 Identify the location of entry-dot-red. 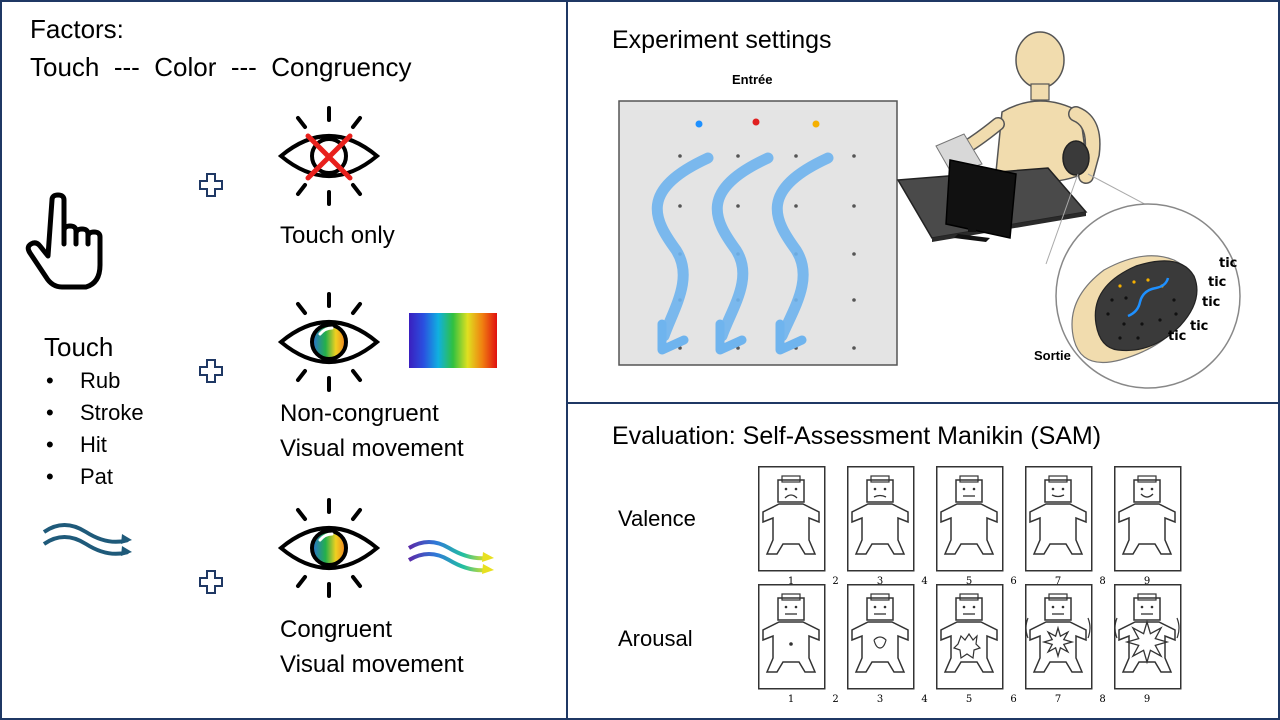
(756, 122).